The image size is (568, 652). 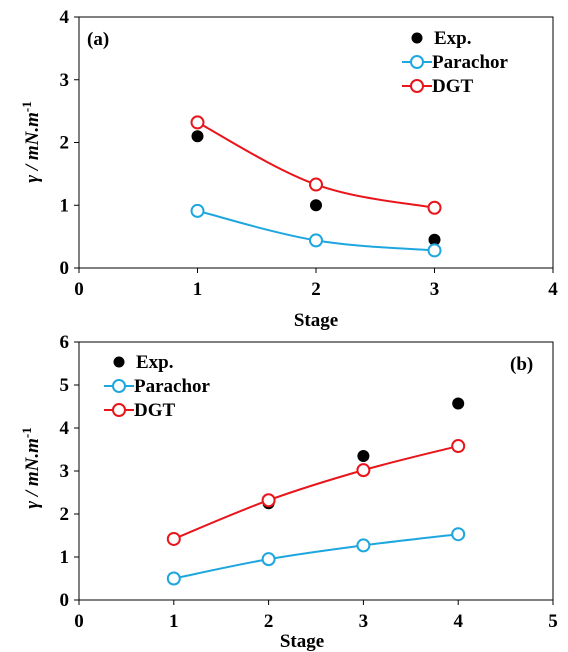 I want to click on y-axis-label-text-a: γ / mN.m, so click(x=32, y=147).